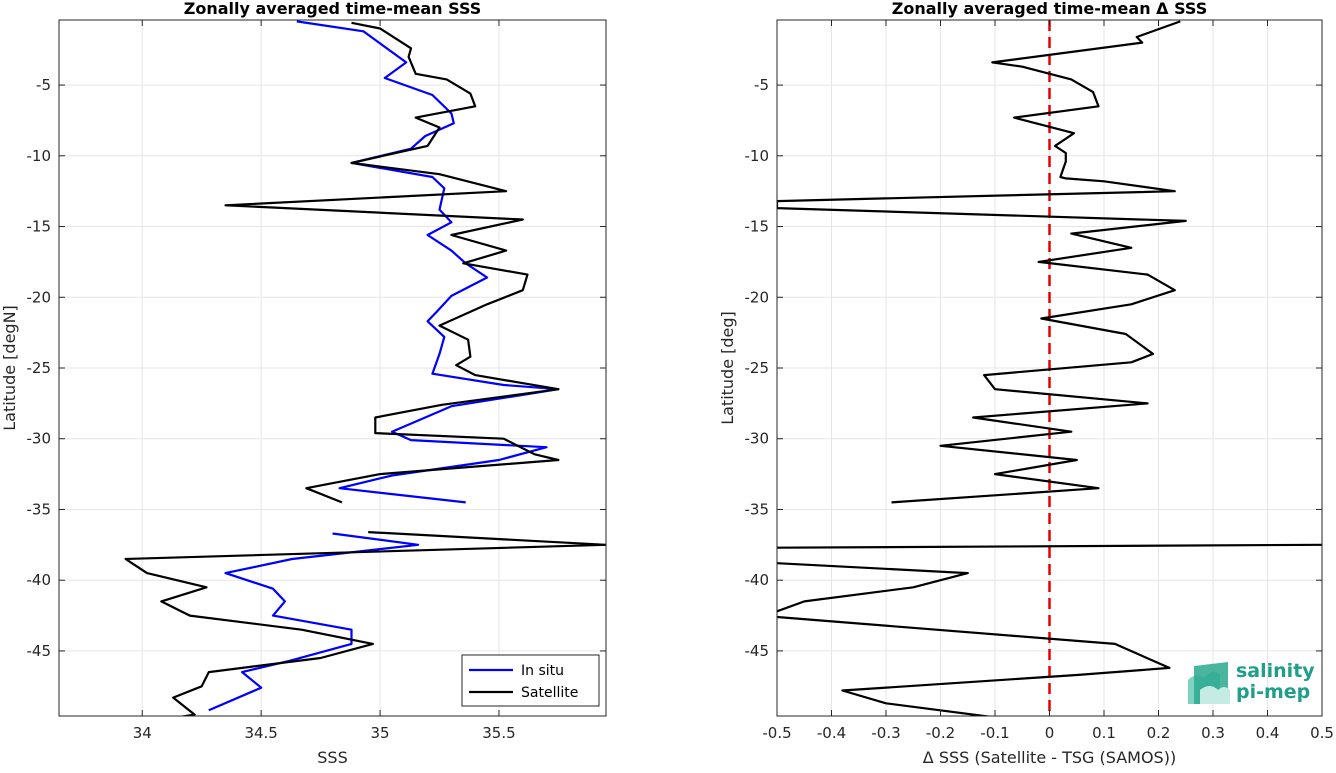 The image size is (1336, 773). I want to click on chart-title: Zonally averaged time-mean Δ SSS, so click(1050, 9).